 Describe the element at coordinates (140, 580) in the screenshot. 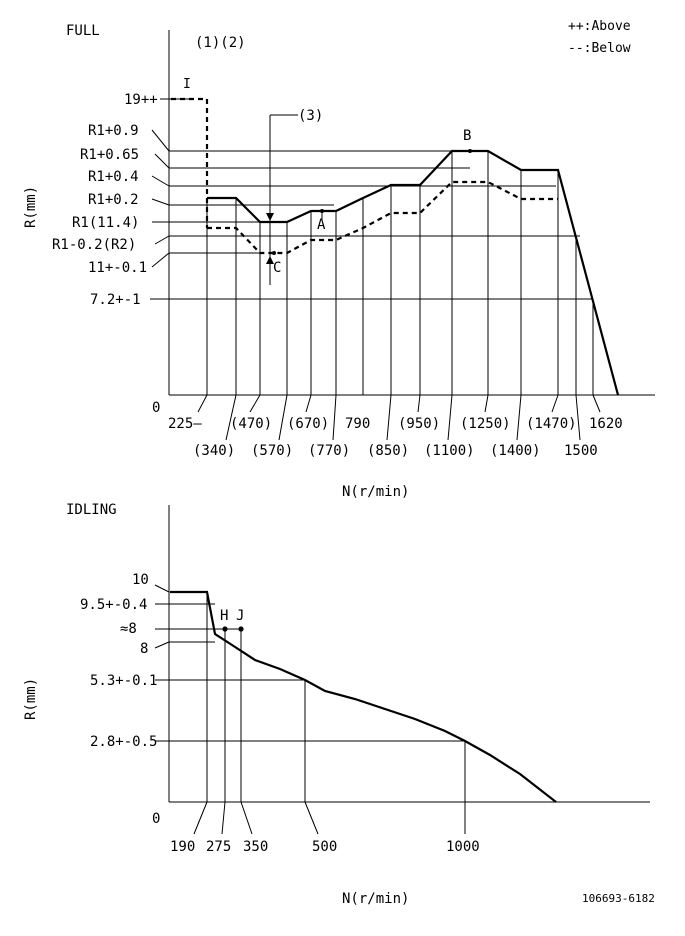

I see `svg-text: 10` at that location.